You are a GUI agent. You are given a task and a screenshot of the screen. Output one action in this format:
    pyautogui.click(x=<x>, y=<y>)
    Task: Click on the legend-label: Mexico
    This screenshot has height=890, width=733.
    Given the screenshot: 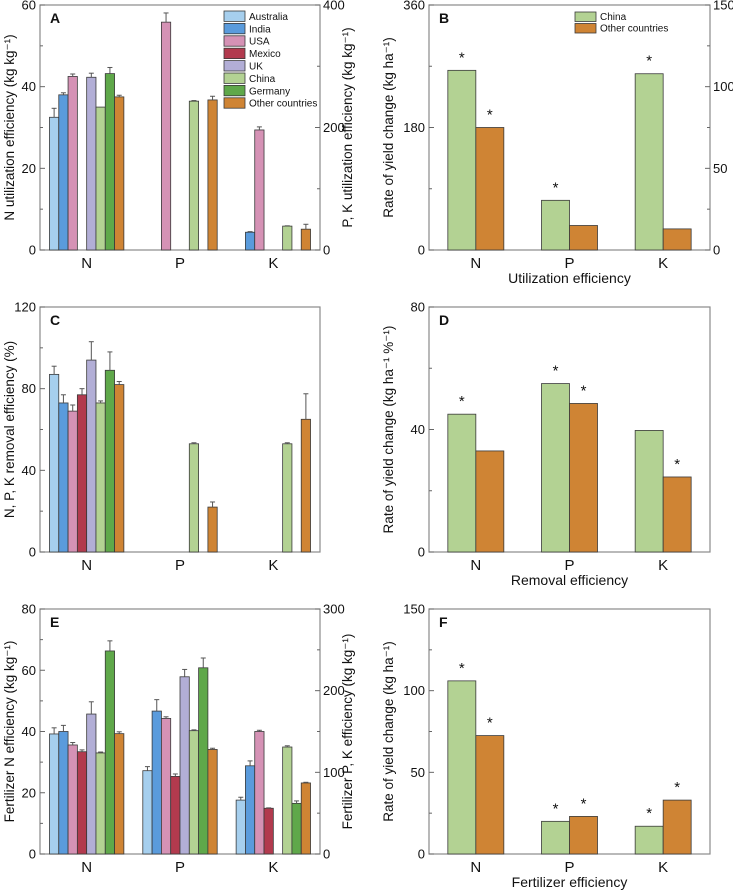 What is the action you would take?
    pyautogui.click(x=265, y=54)
    